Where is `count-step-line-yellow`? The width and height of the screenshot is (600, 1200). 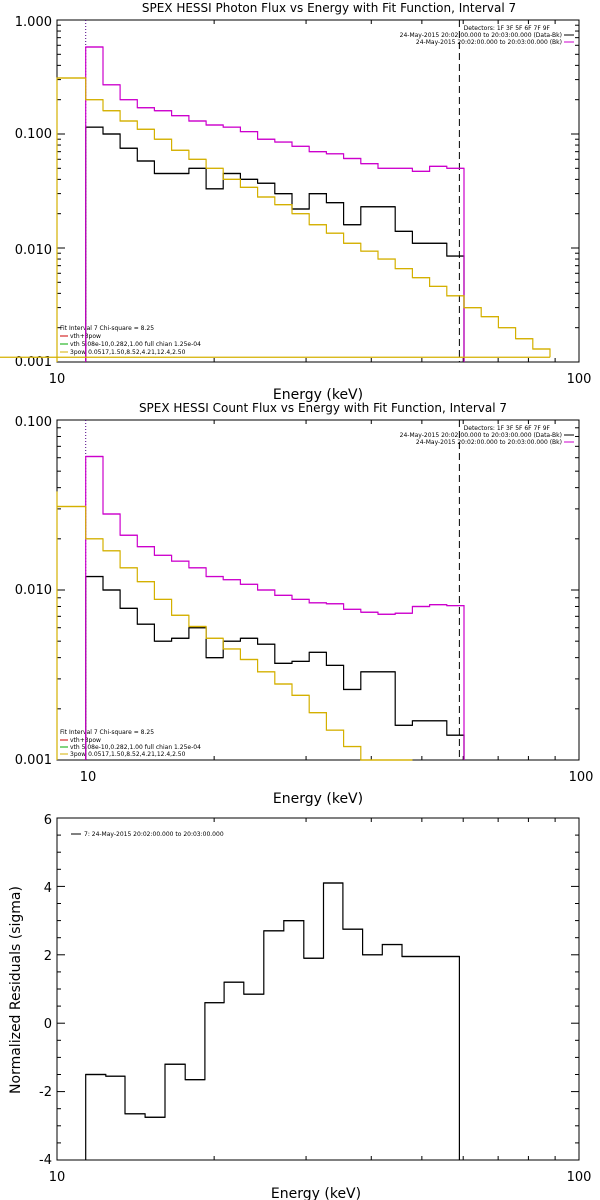
count-step-line-yellow is located at coordinates (234, 626).